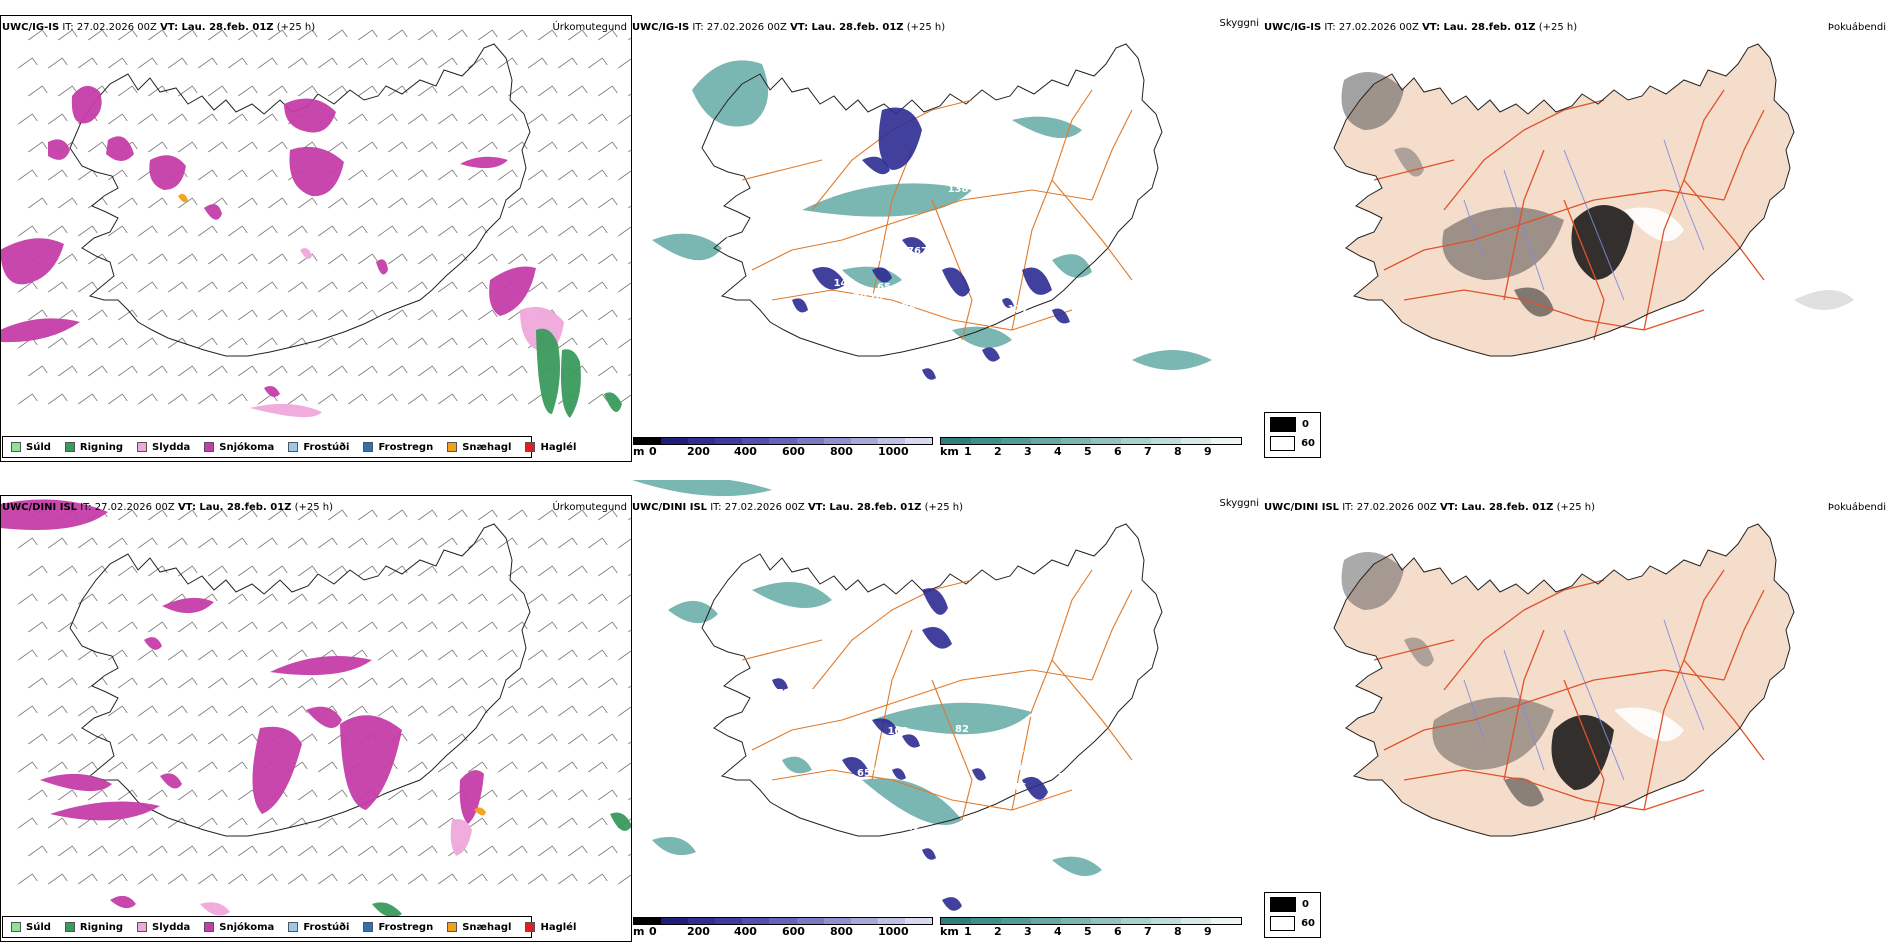  I want to click on ceiling-label: 119, so click(962, 663).